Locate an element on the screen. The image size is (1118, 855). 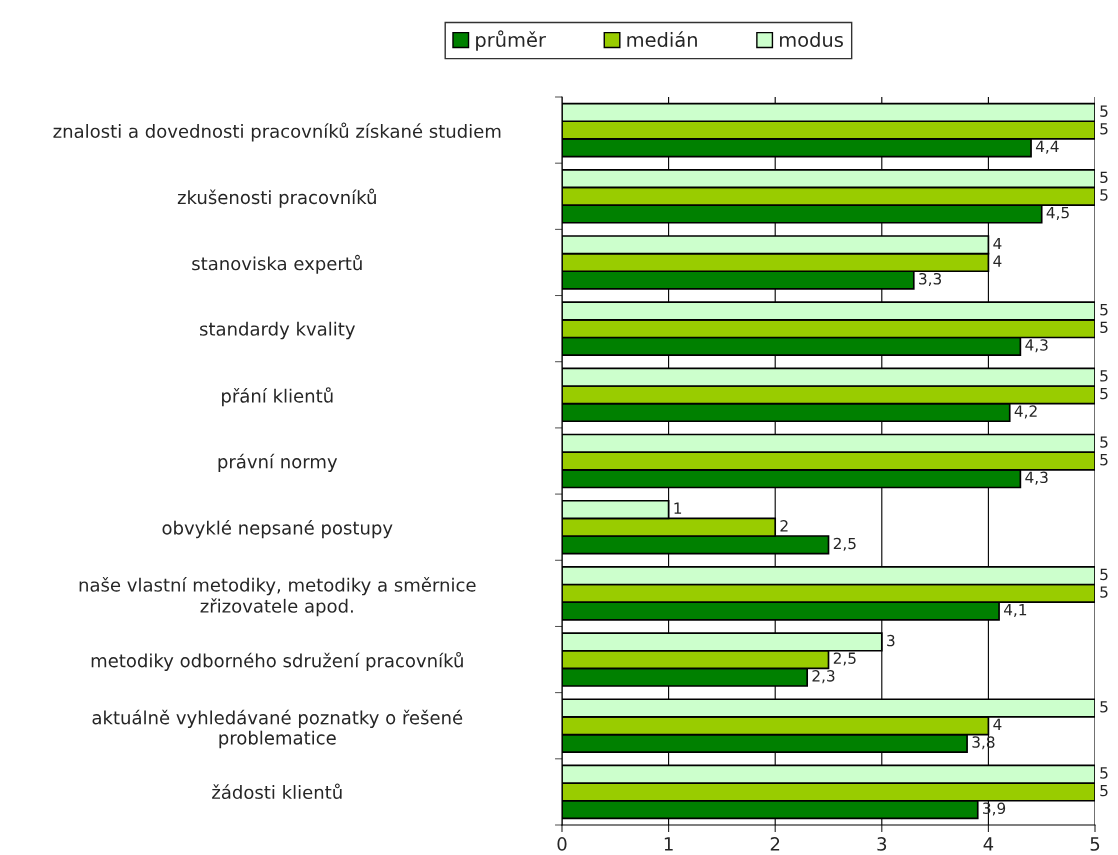
data-label: 4,2 is located at coordinates (1025, 412).